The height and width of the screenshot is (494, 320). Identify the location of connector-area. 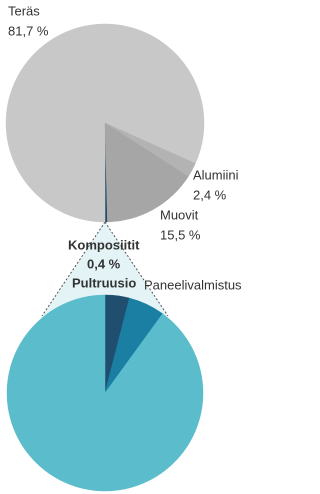
(105, 269).